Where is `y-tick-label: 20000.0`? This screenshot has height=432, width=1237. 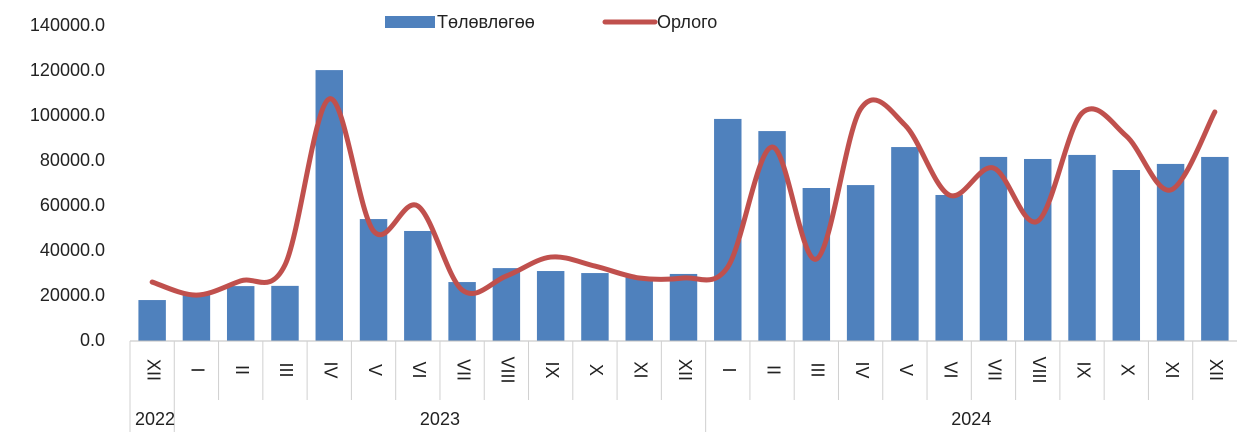 y-tick-label: 20000.0 is located at coordinates (72, 295).